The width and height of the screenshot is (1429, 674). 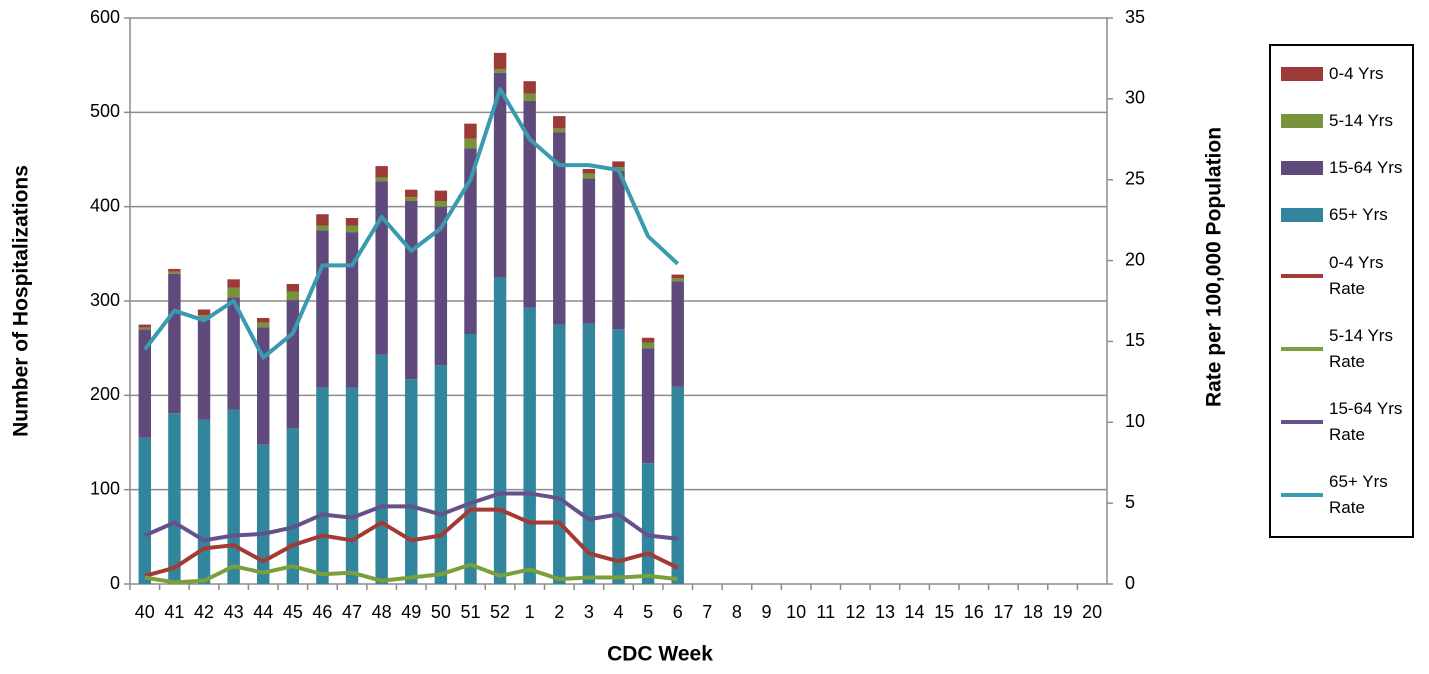 I want to click on x-tick-label: 49, so click(x=411, y=612).